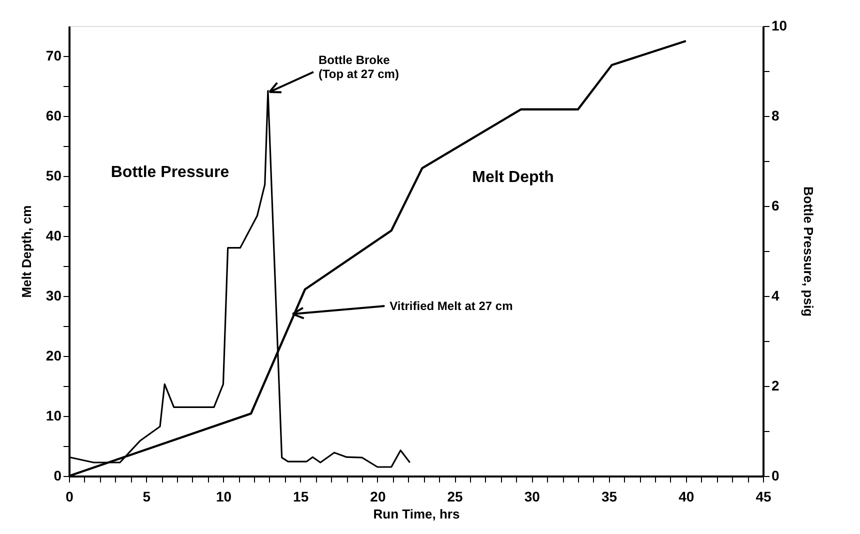  Describe the element at coordinates (54, 116) in the screenshot. I see `y-tick-label: 60` at that location.